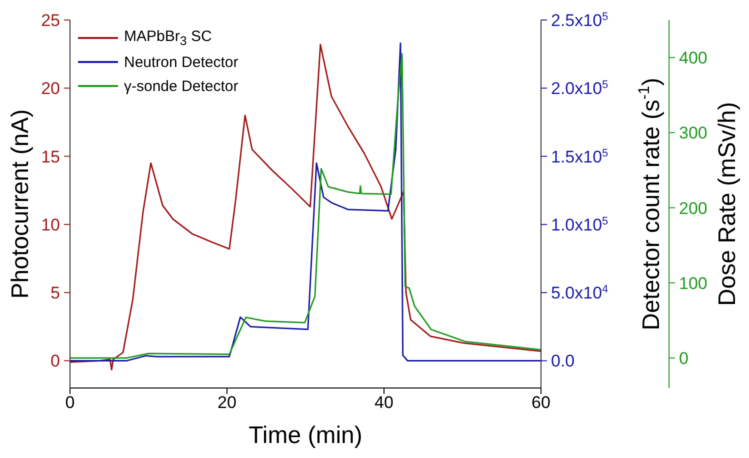 The image size is (749, 458). I want to click on x-tick-label: 0, so click(70, 402).